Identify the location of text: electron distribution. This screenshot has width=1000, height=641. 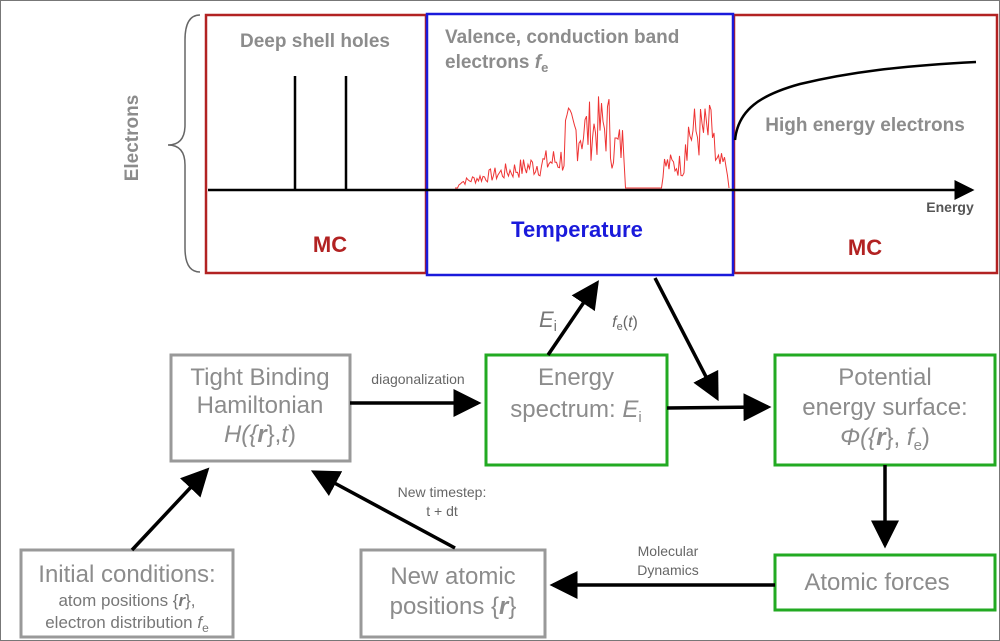
(121, 622).